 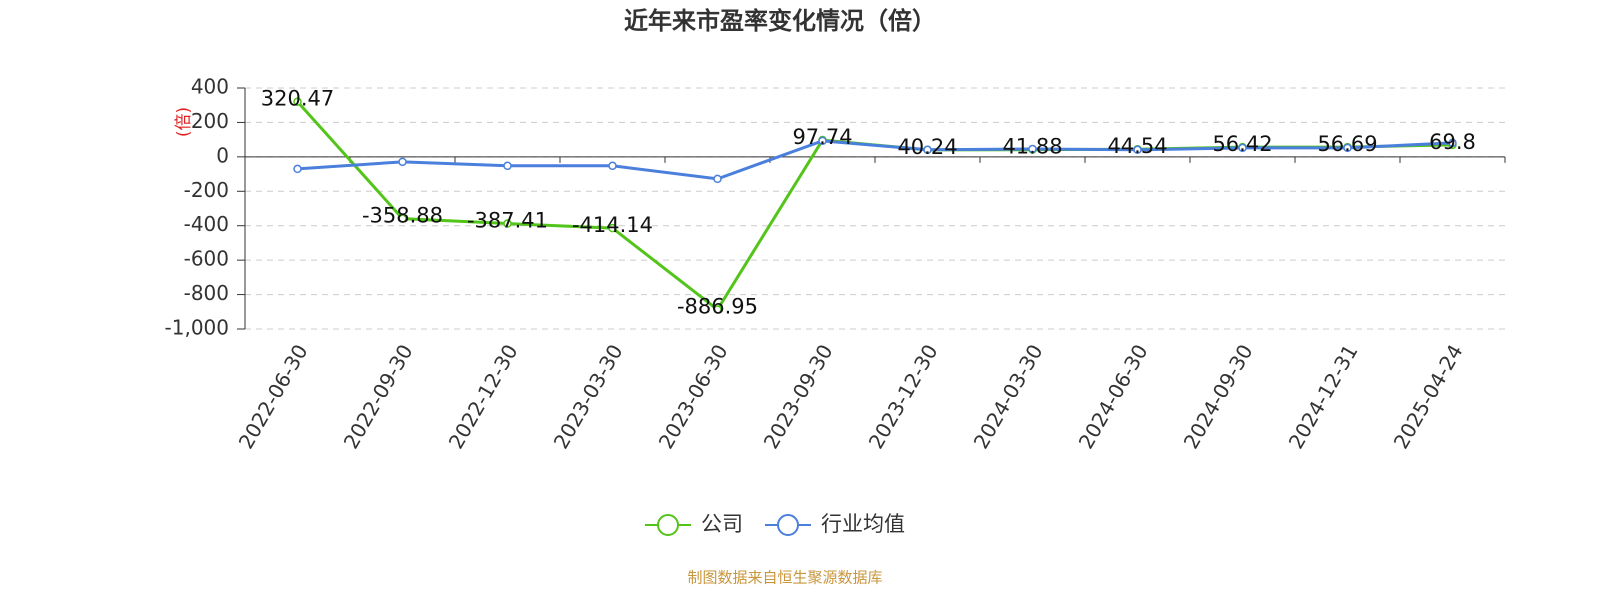 I want to click on data-label: 320.47, so click(x=297, y=99).